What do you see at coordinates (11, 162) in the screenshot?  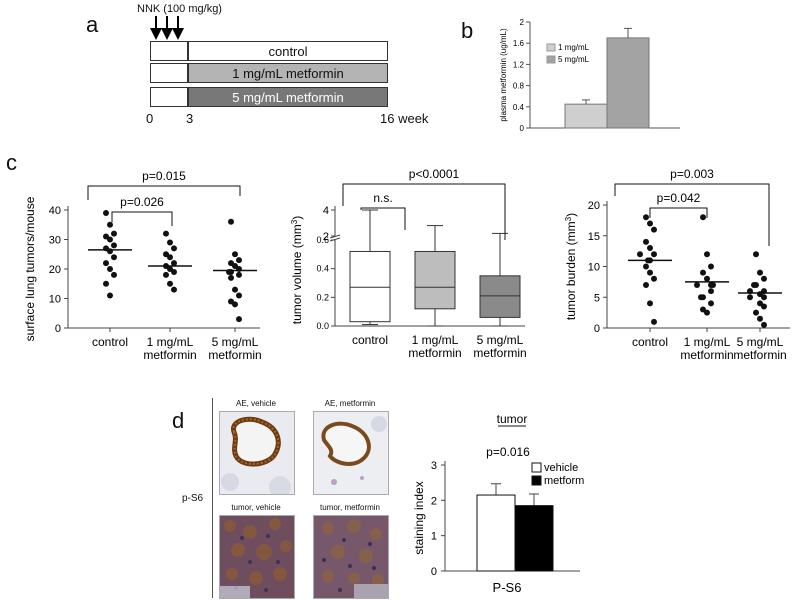 I see `panel-letter-c: c` at bounding box center [11, 162].